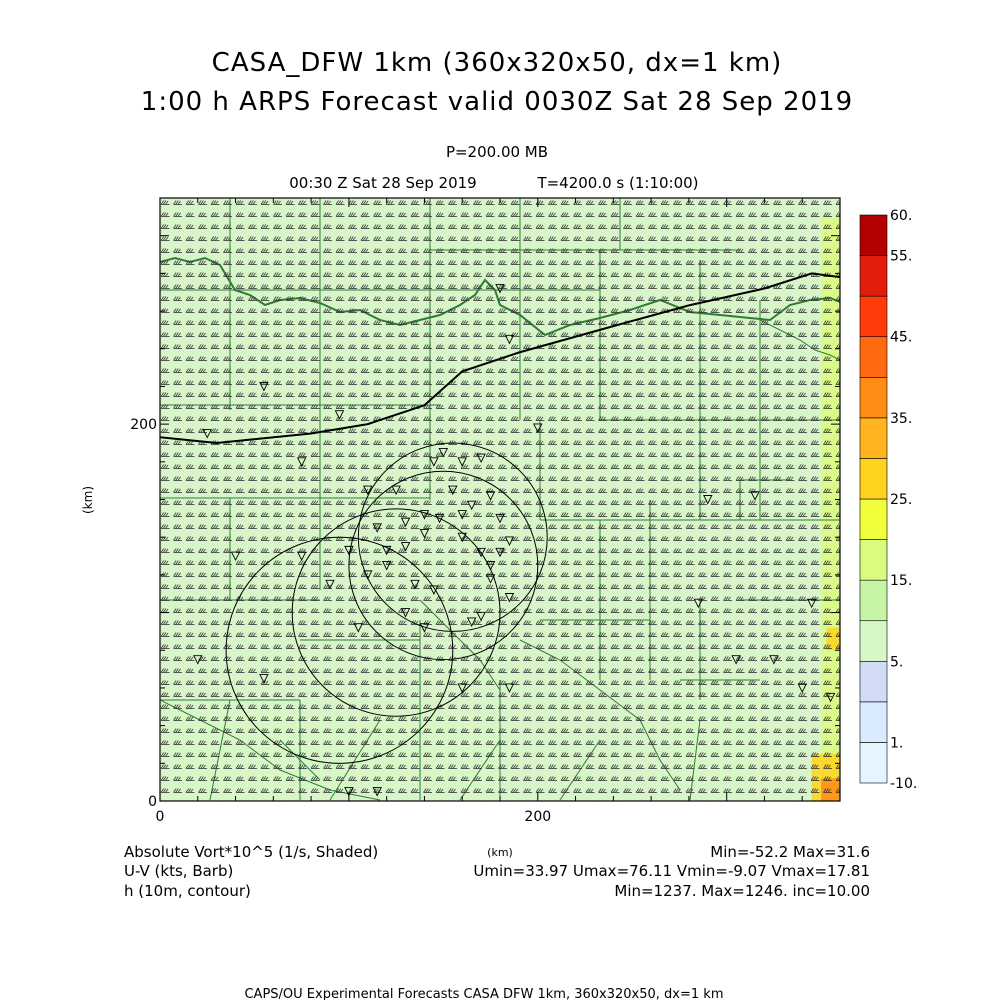 The width and height of the screenshot is (1000, 1000). Describe the element at coordinates (901, 419) in the screenshot. I see `colorbar-label: 35.` at that location.